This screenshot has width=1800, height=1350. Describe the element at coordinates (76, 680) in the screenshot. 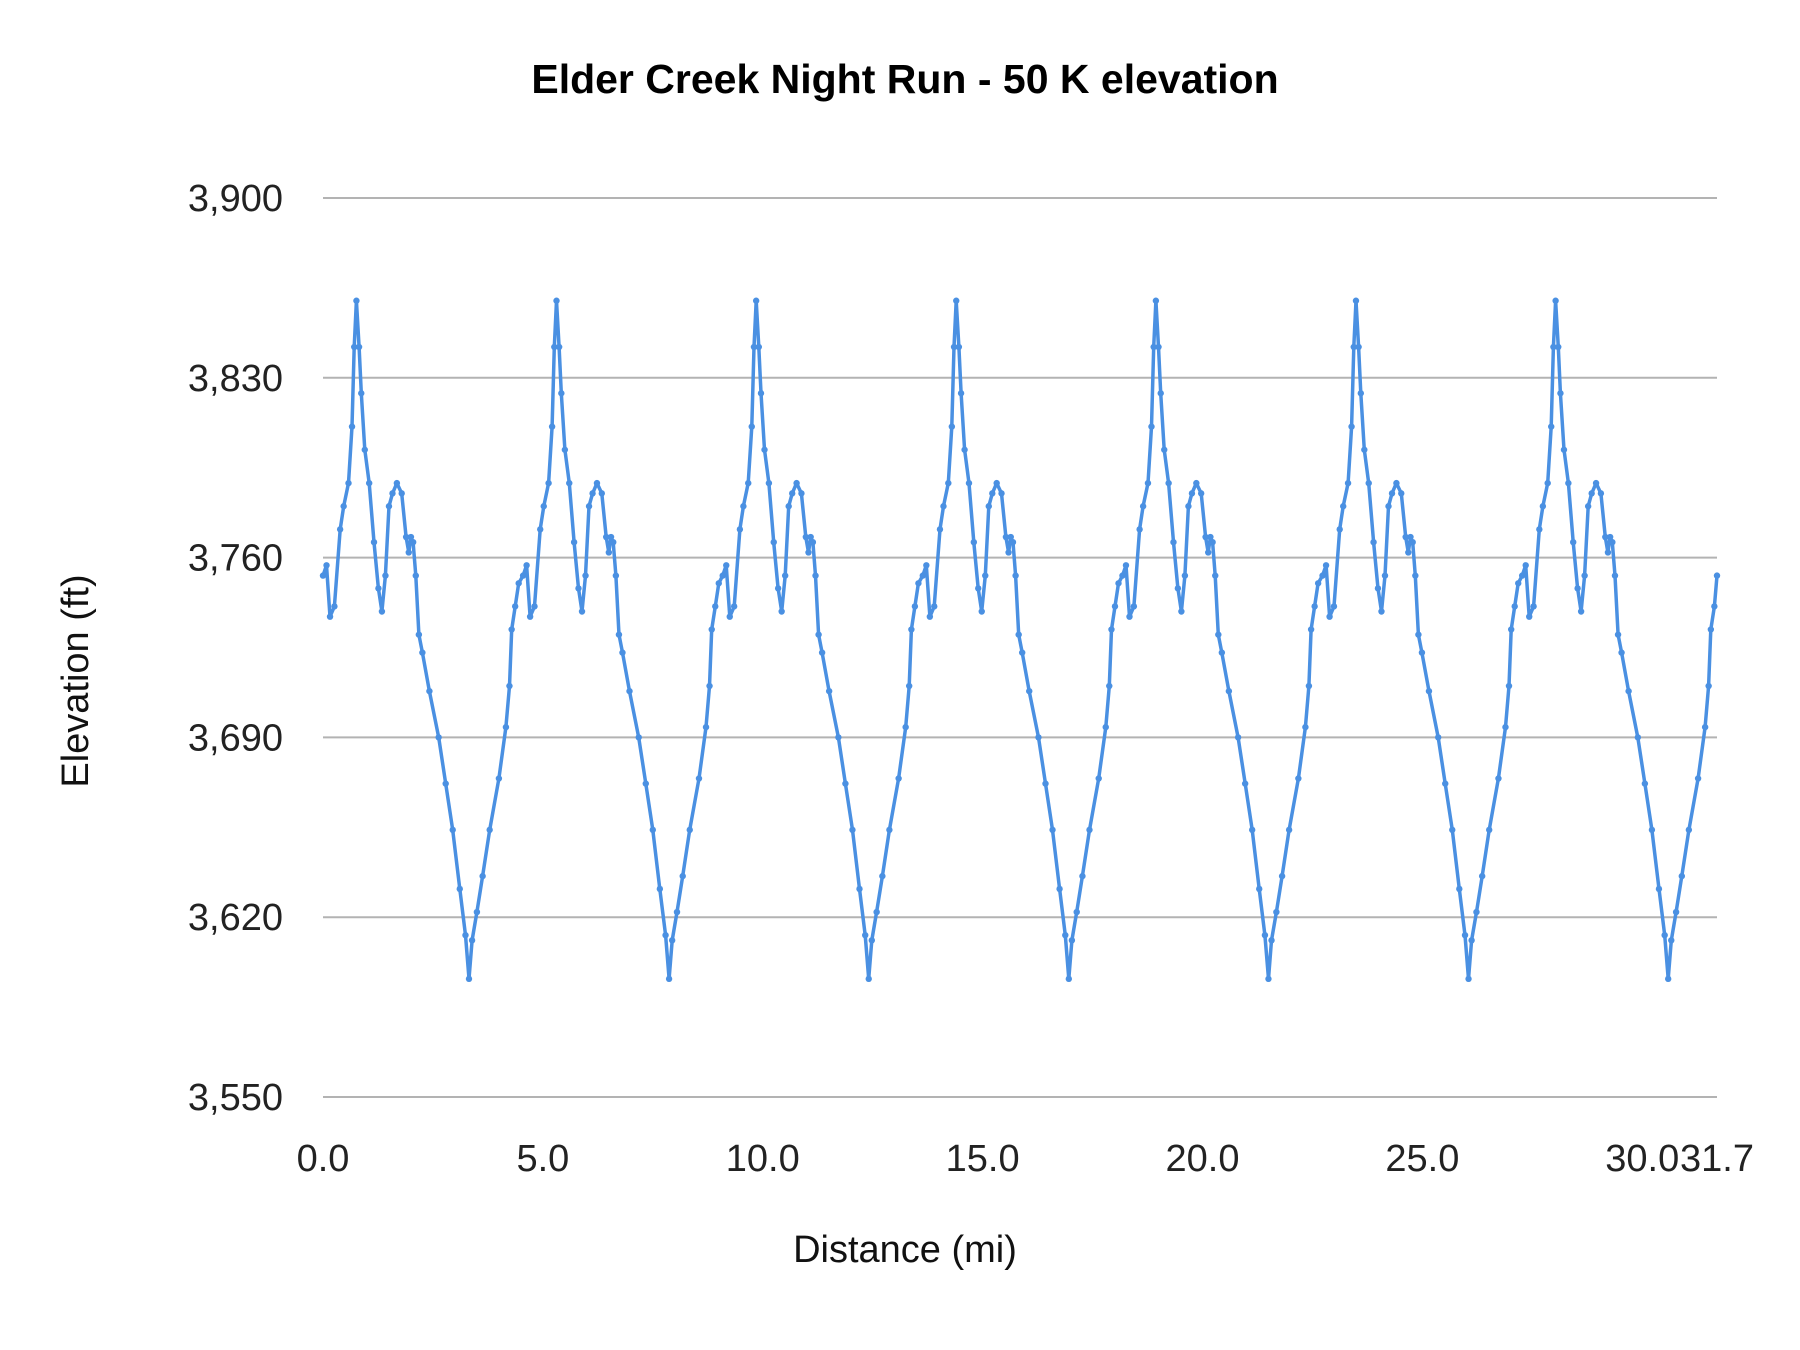

I see `y-axis-label: Elevation (ft)` at that location.